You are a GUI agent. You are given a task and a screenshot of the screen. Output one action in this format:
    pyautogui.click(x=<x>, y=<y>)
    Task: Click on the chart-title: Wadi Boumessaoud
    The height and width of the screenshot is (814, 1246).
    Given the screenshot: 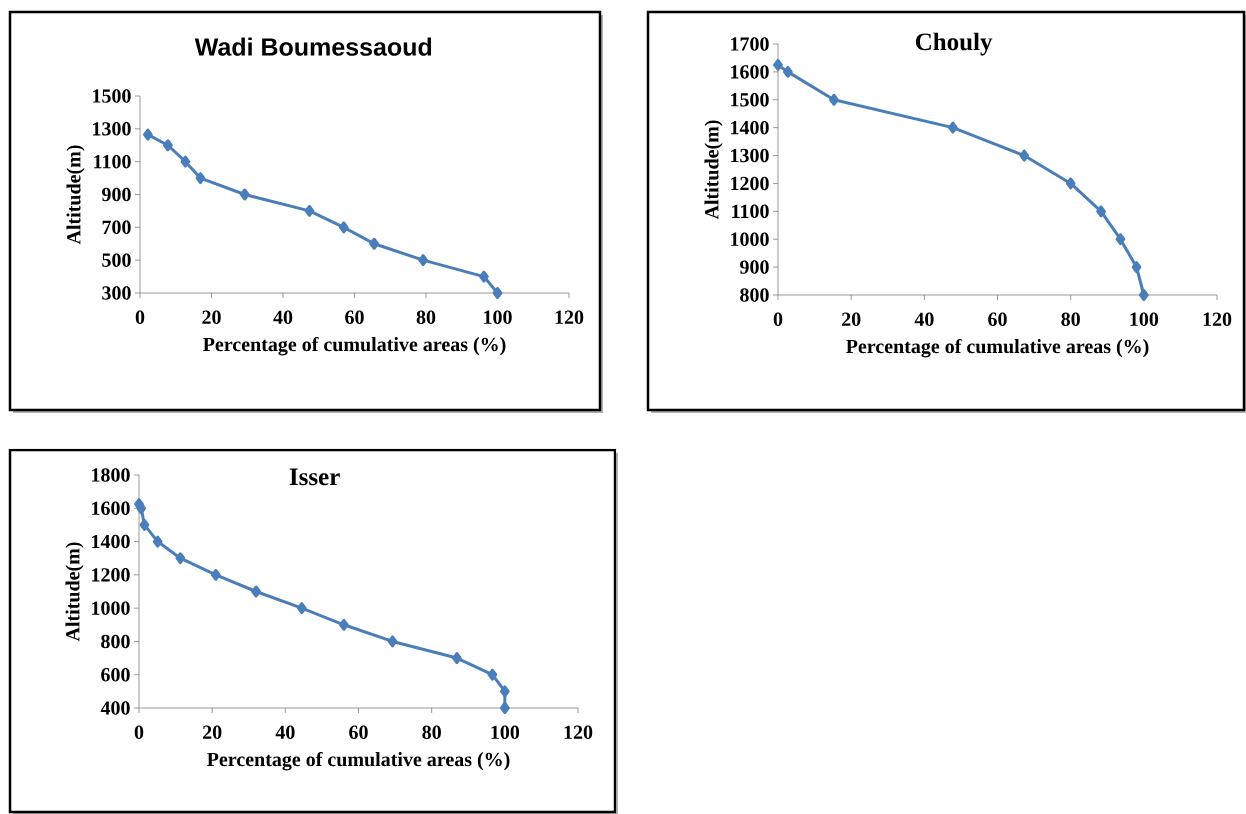 What is the action you would take?
    pyautogui.click(x=313, y=46)
    